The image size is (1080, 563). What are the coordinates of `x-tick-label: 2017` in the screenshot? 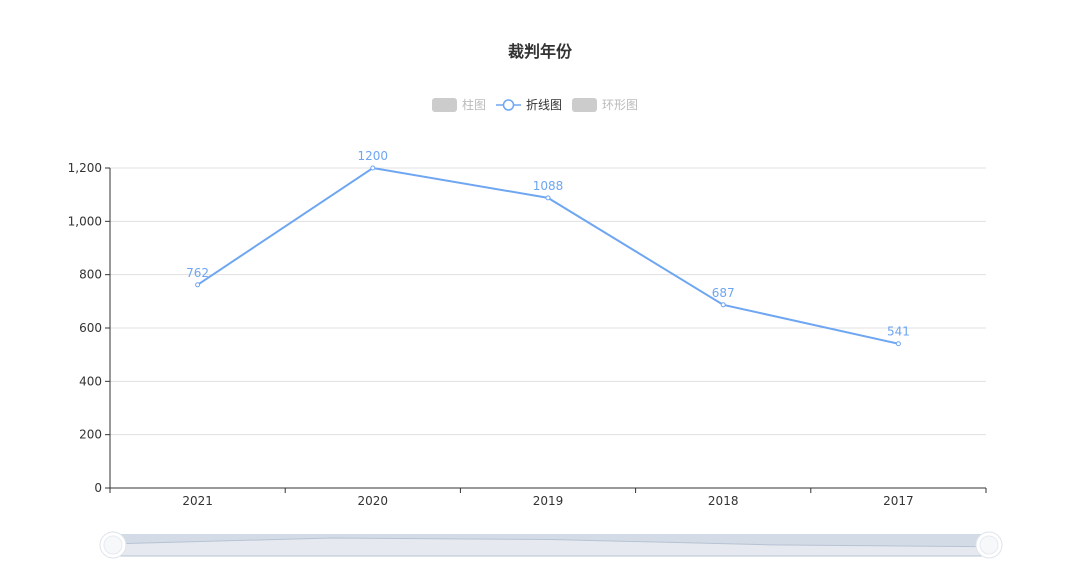 It's located at (898, 501).